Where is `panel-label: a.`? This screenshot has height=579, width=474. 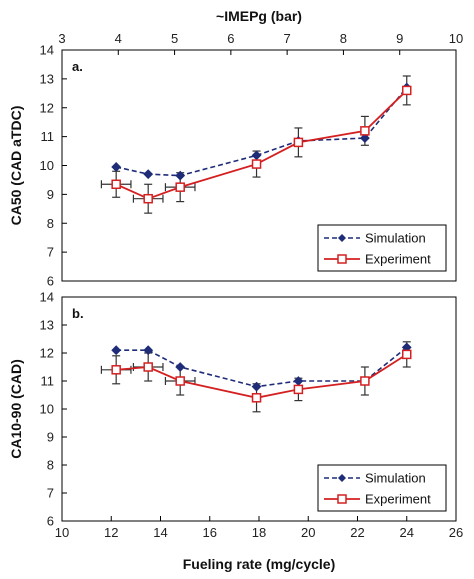 panel-label: a. is located at coordinates (77, 66).